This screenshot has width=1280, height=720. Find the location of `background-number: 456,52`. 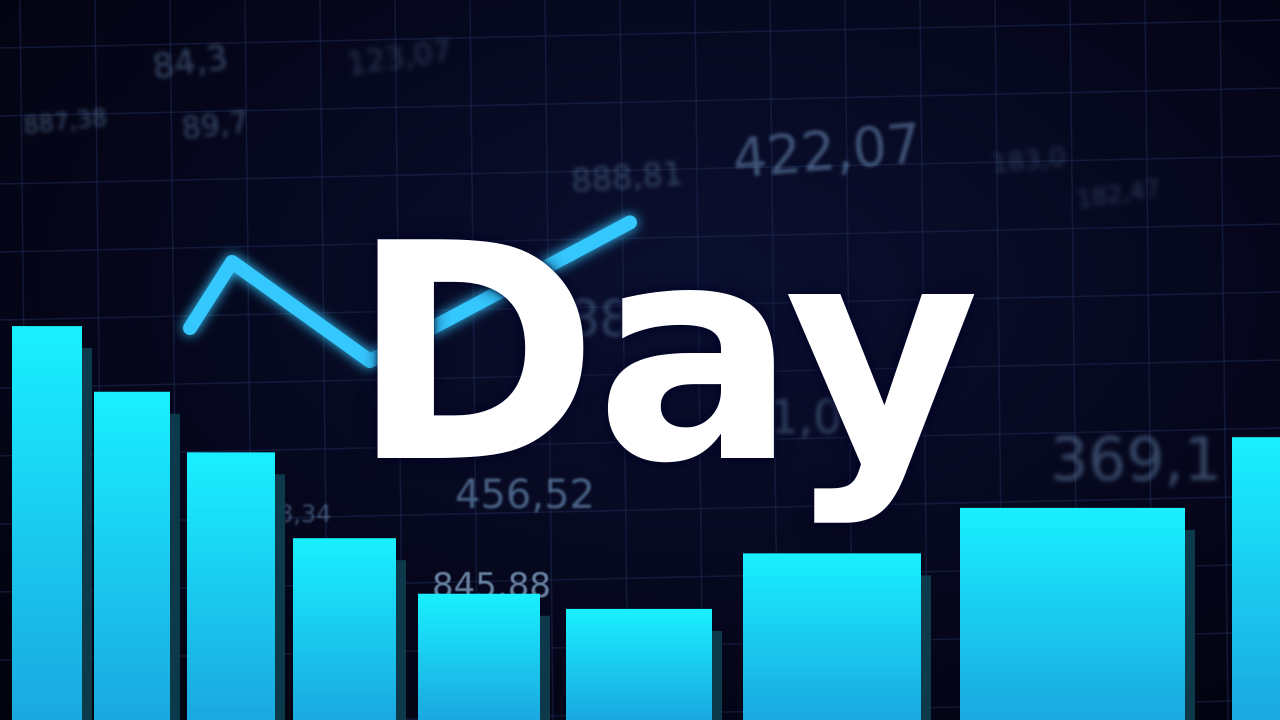

background-number: 456,52 is located at coordinates (525, 495).